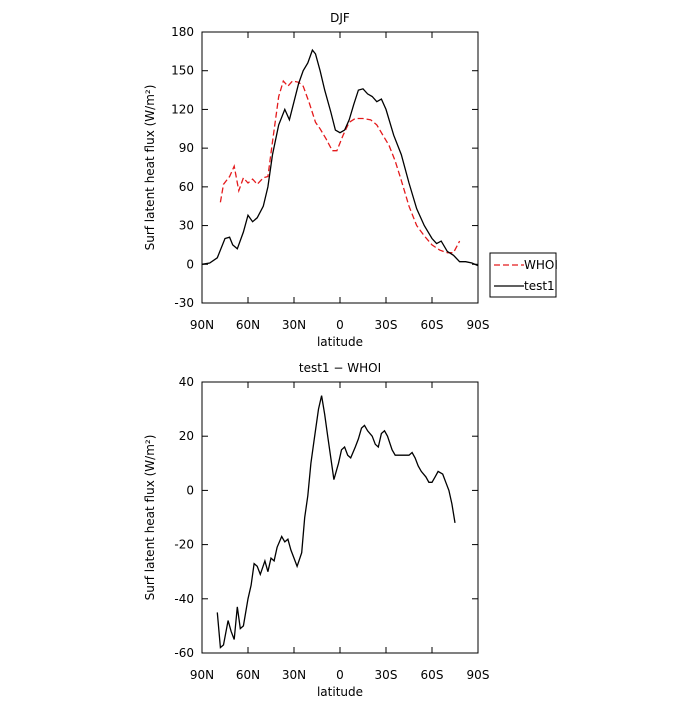  Describe the element at coordinates (186, 226) in the screenshot. I see `y-tick-label: 30` at that location.